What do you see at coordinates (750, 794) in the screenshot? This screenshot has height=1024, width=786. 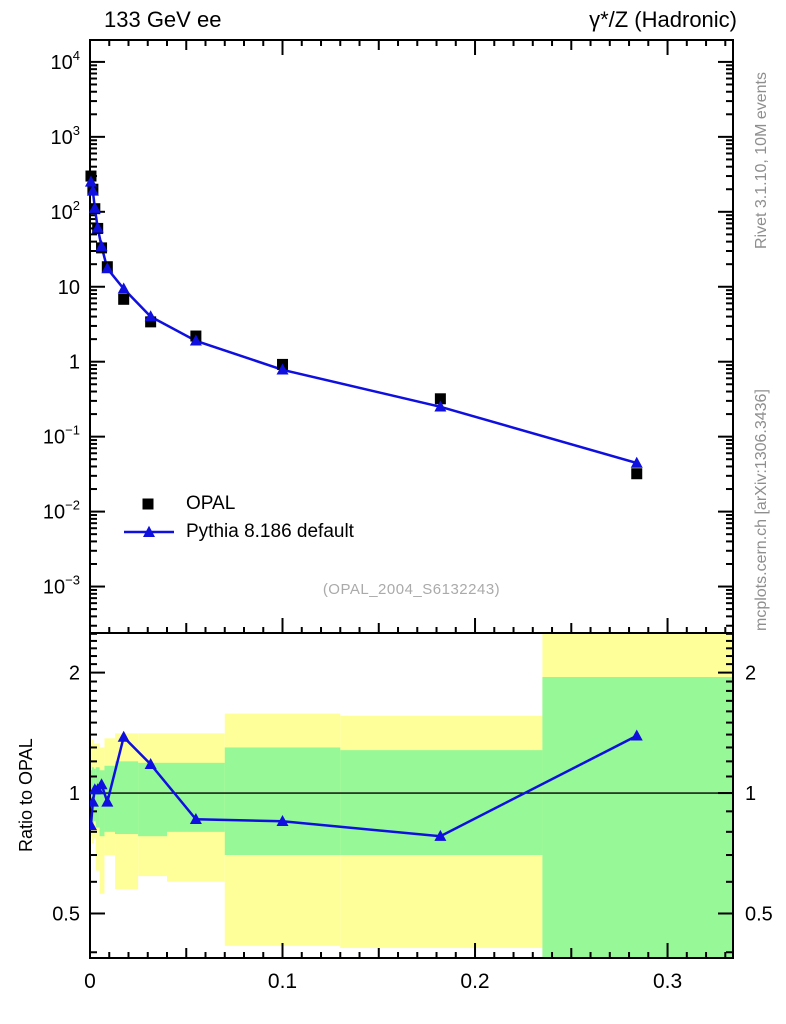 I see `ratio-tick-label-right: 1` at bounding box center [750, 794].